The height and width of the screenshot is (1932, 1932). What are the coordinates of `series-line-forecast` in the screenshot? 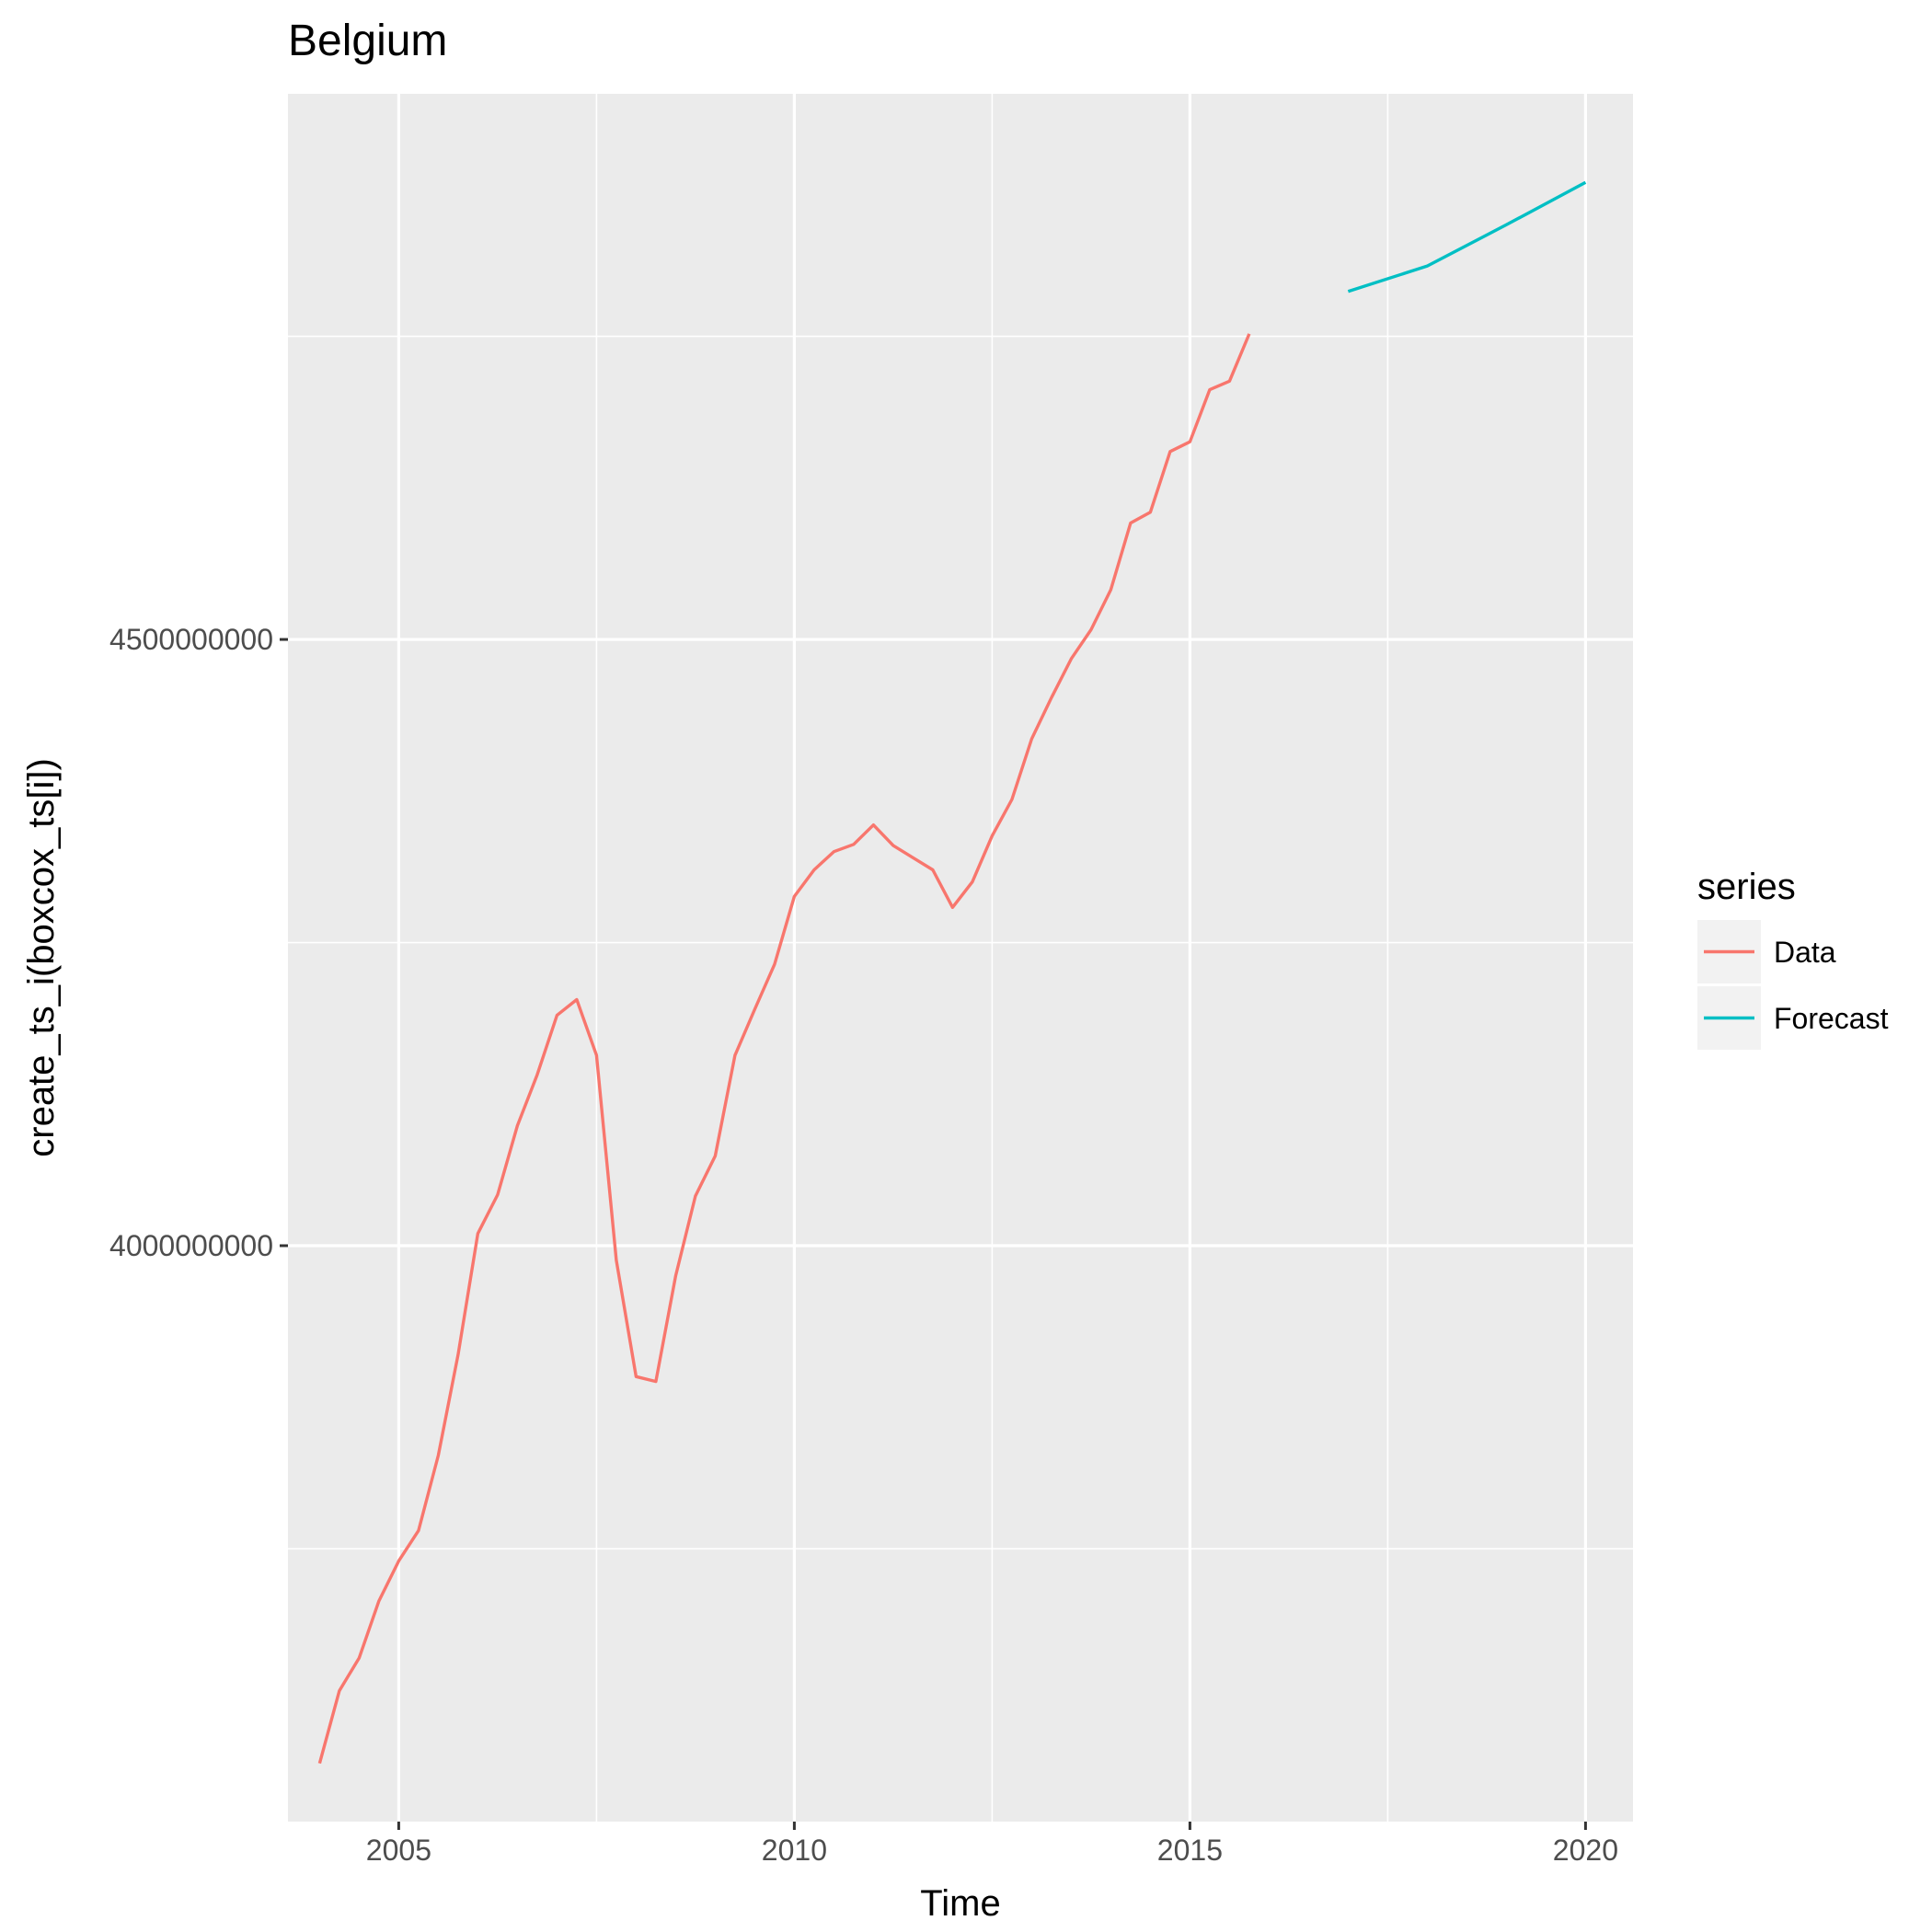 It's located at (1467, 236).